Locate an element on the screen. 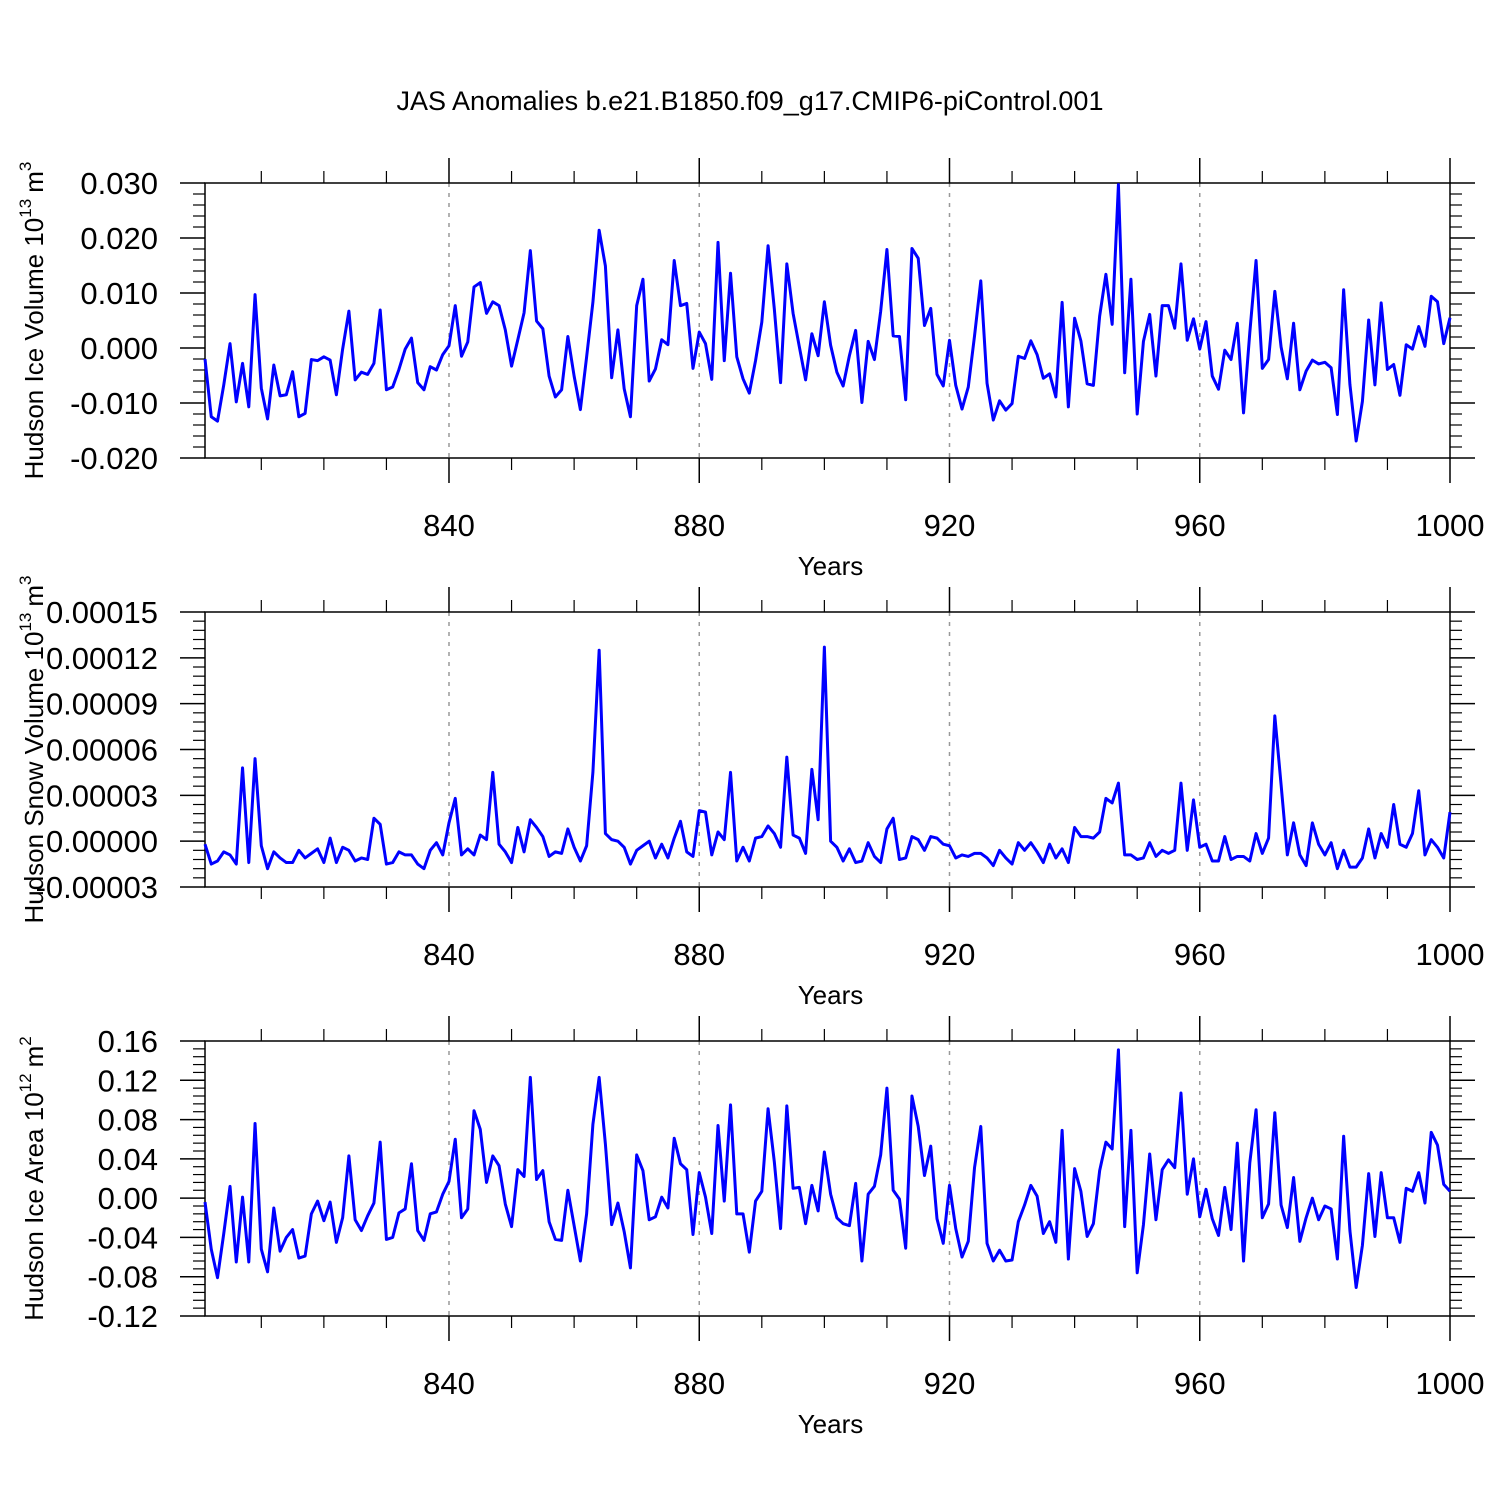 The width and height of the screenshot is (1500, 1500). y-tick-label: 0.00003 is located at coordinates (102, 795).